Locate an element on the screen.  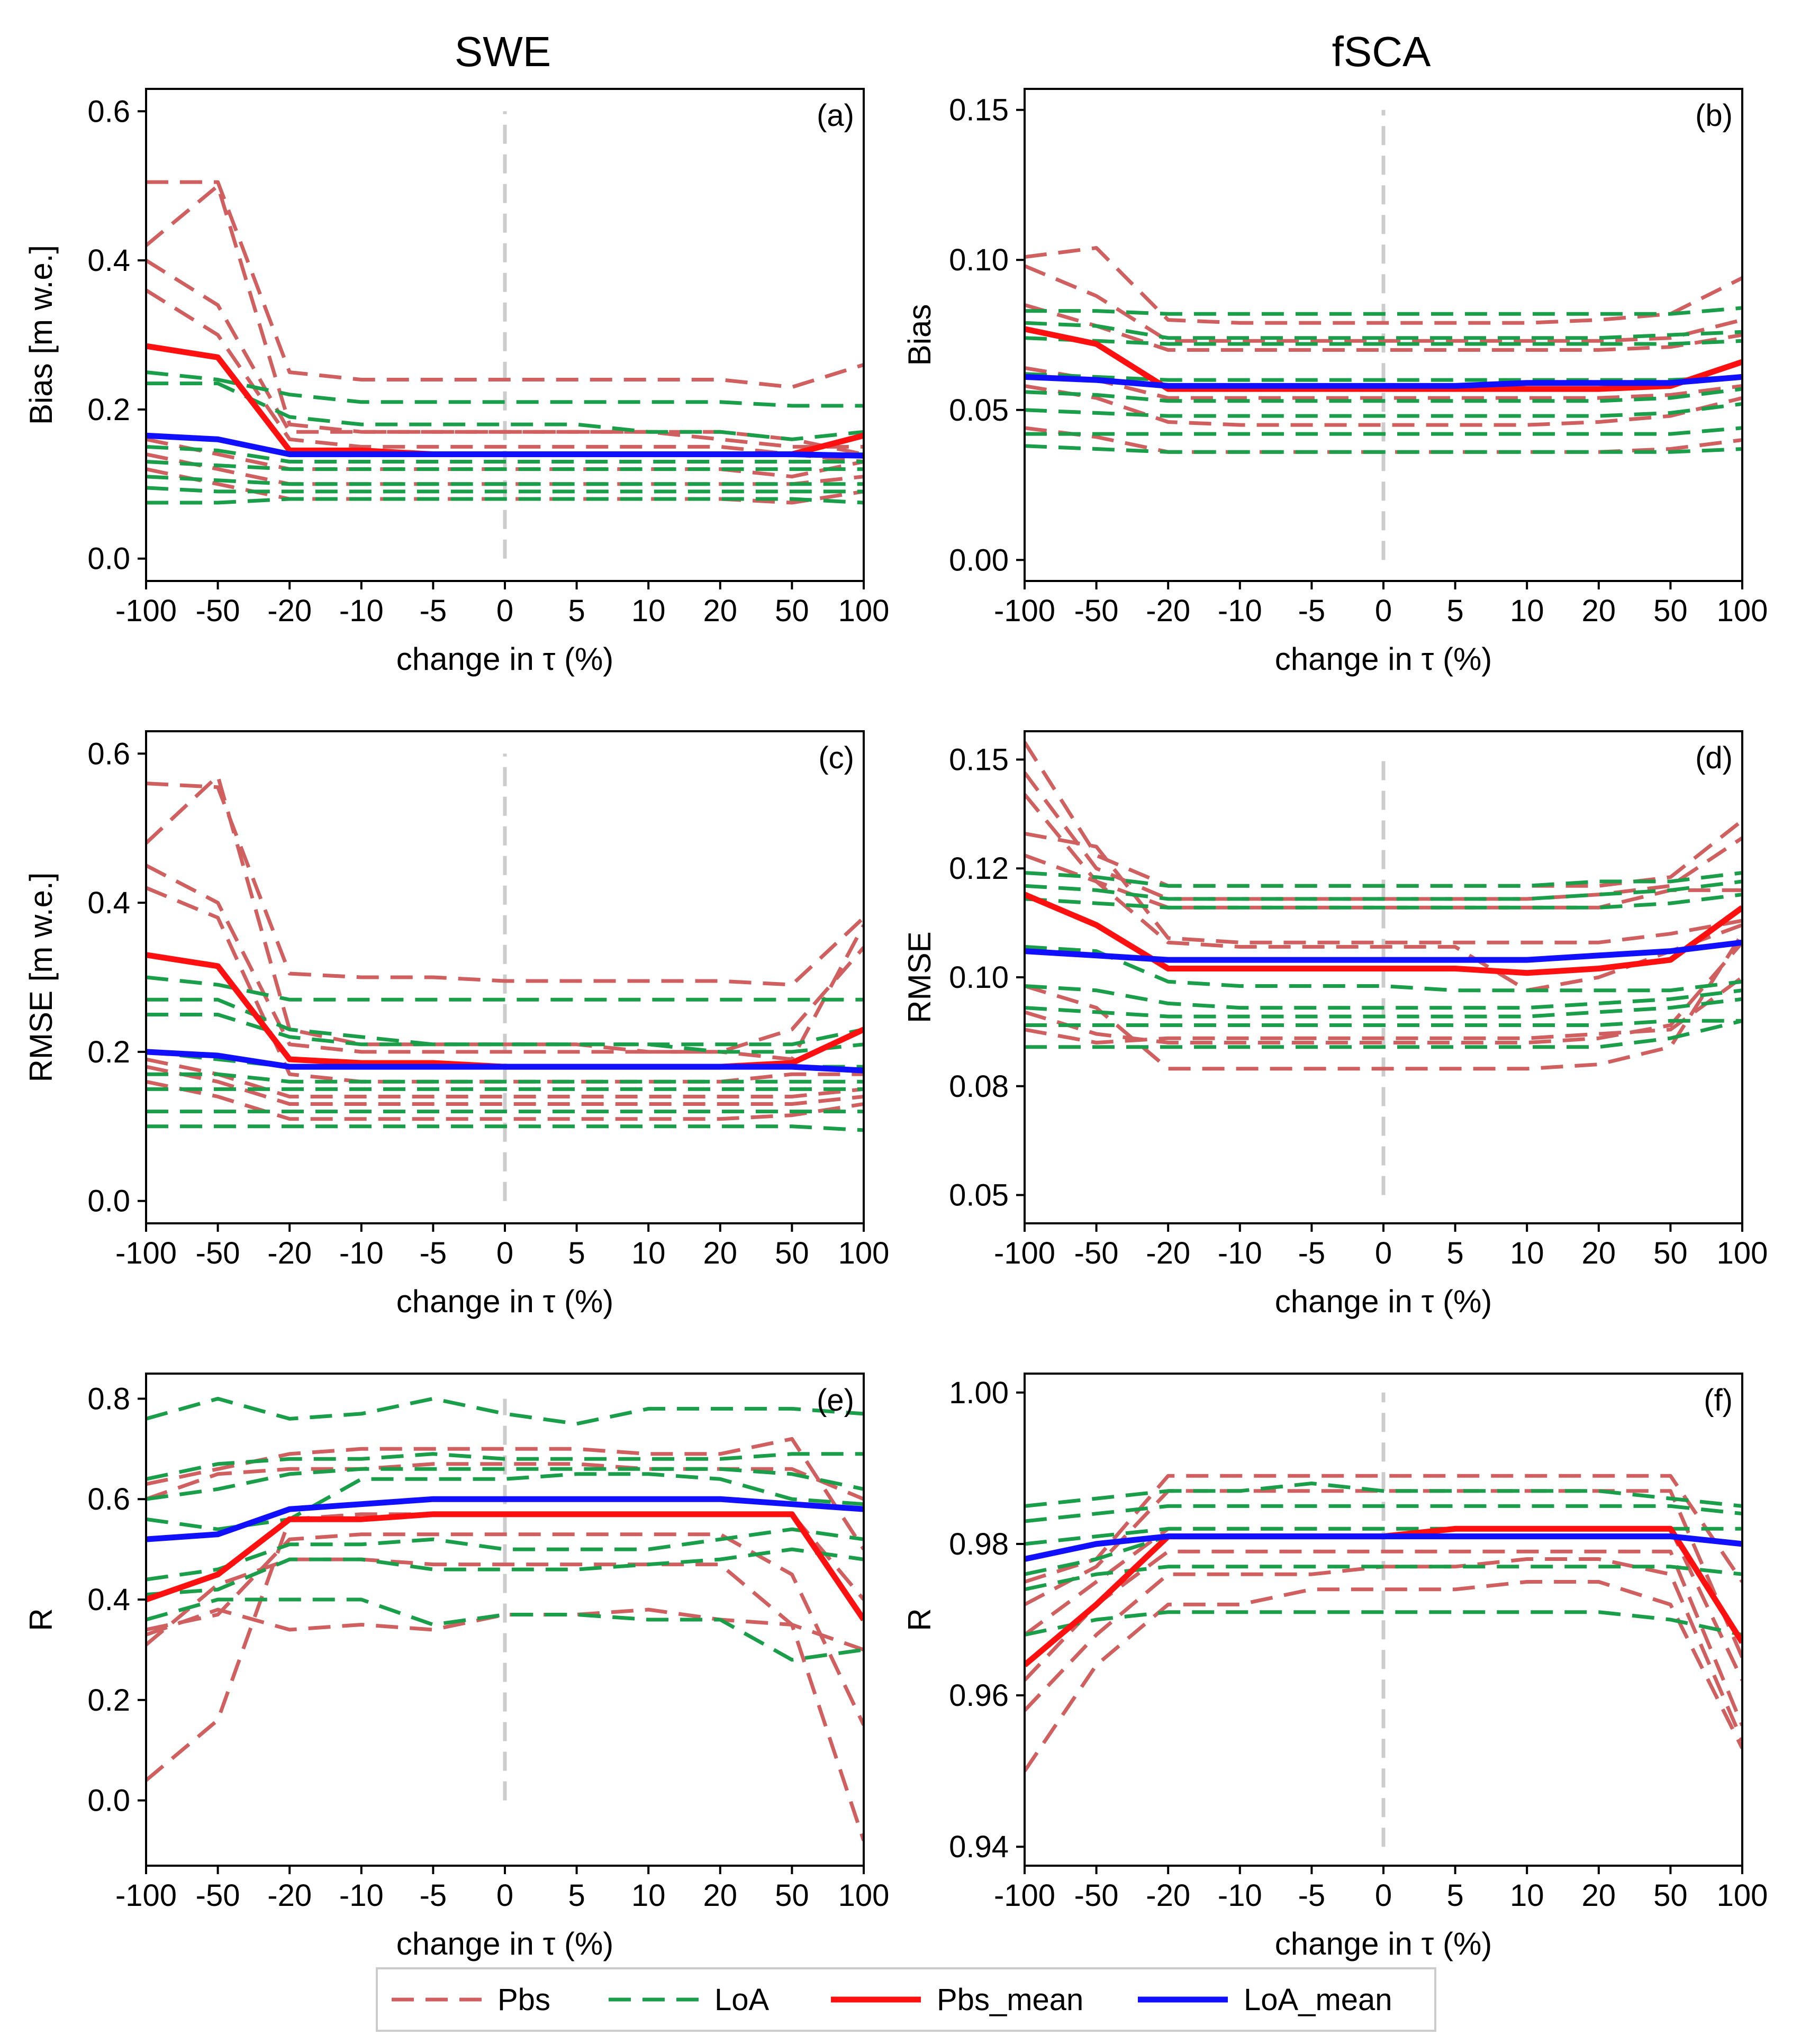
y-axis-label: R is located at coordinates (41, 1619).